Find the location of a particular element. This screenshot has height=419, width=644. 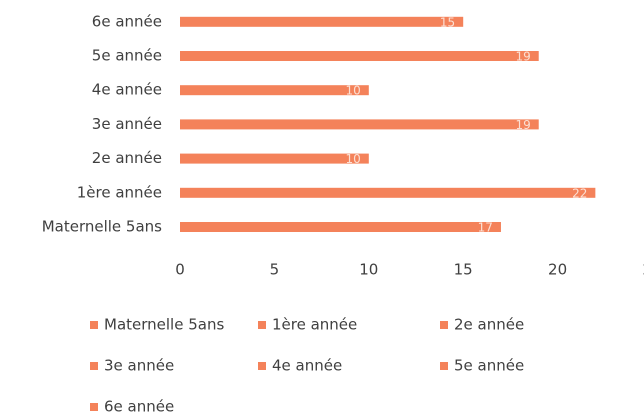

legend-label: 3e année is located at coordinates (139, 366).